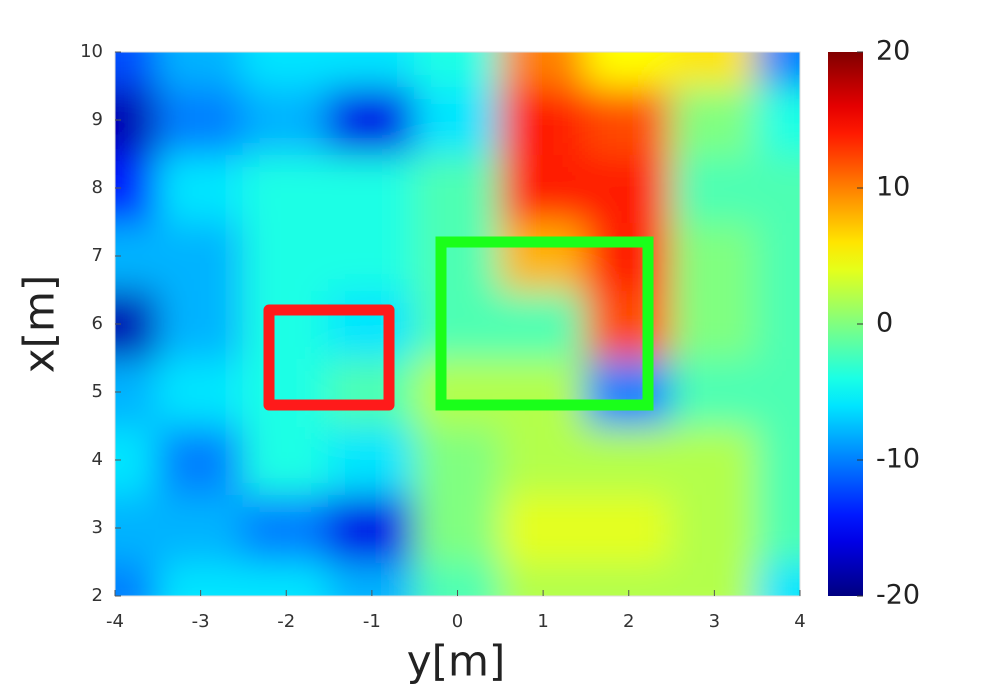 Image resolution: width=997 pixels, height=698 pixels. I want to click on x-tick-label: -4, so click(115, 621).